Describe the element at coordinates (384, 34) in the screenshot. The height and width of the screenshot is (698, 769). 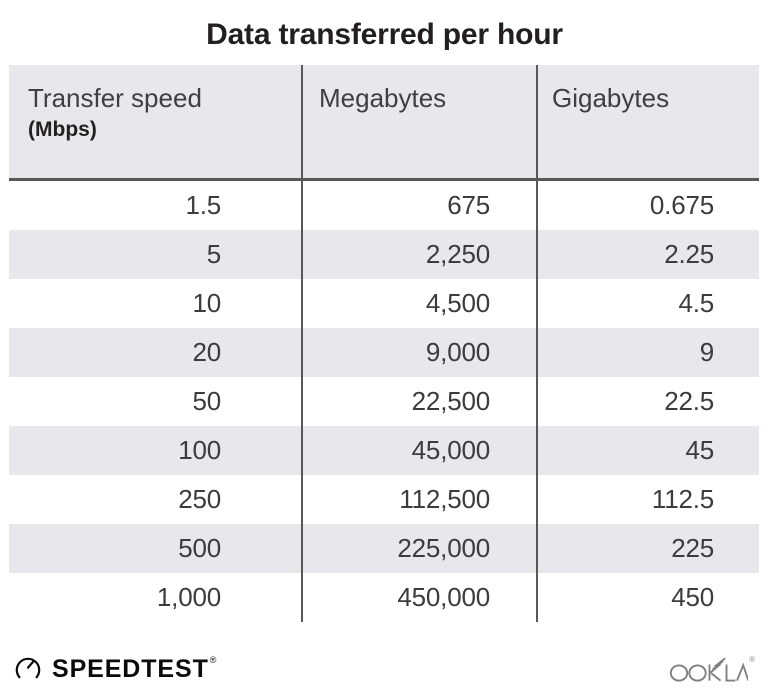
I see `page-title: Data transferred per hour` at that location.